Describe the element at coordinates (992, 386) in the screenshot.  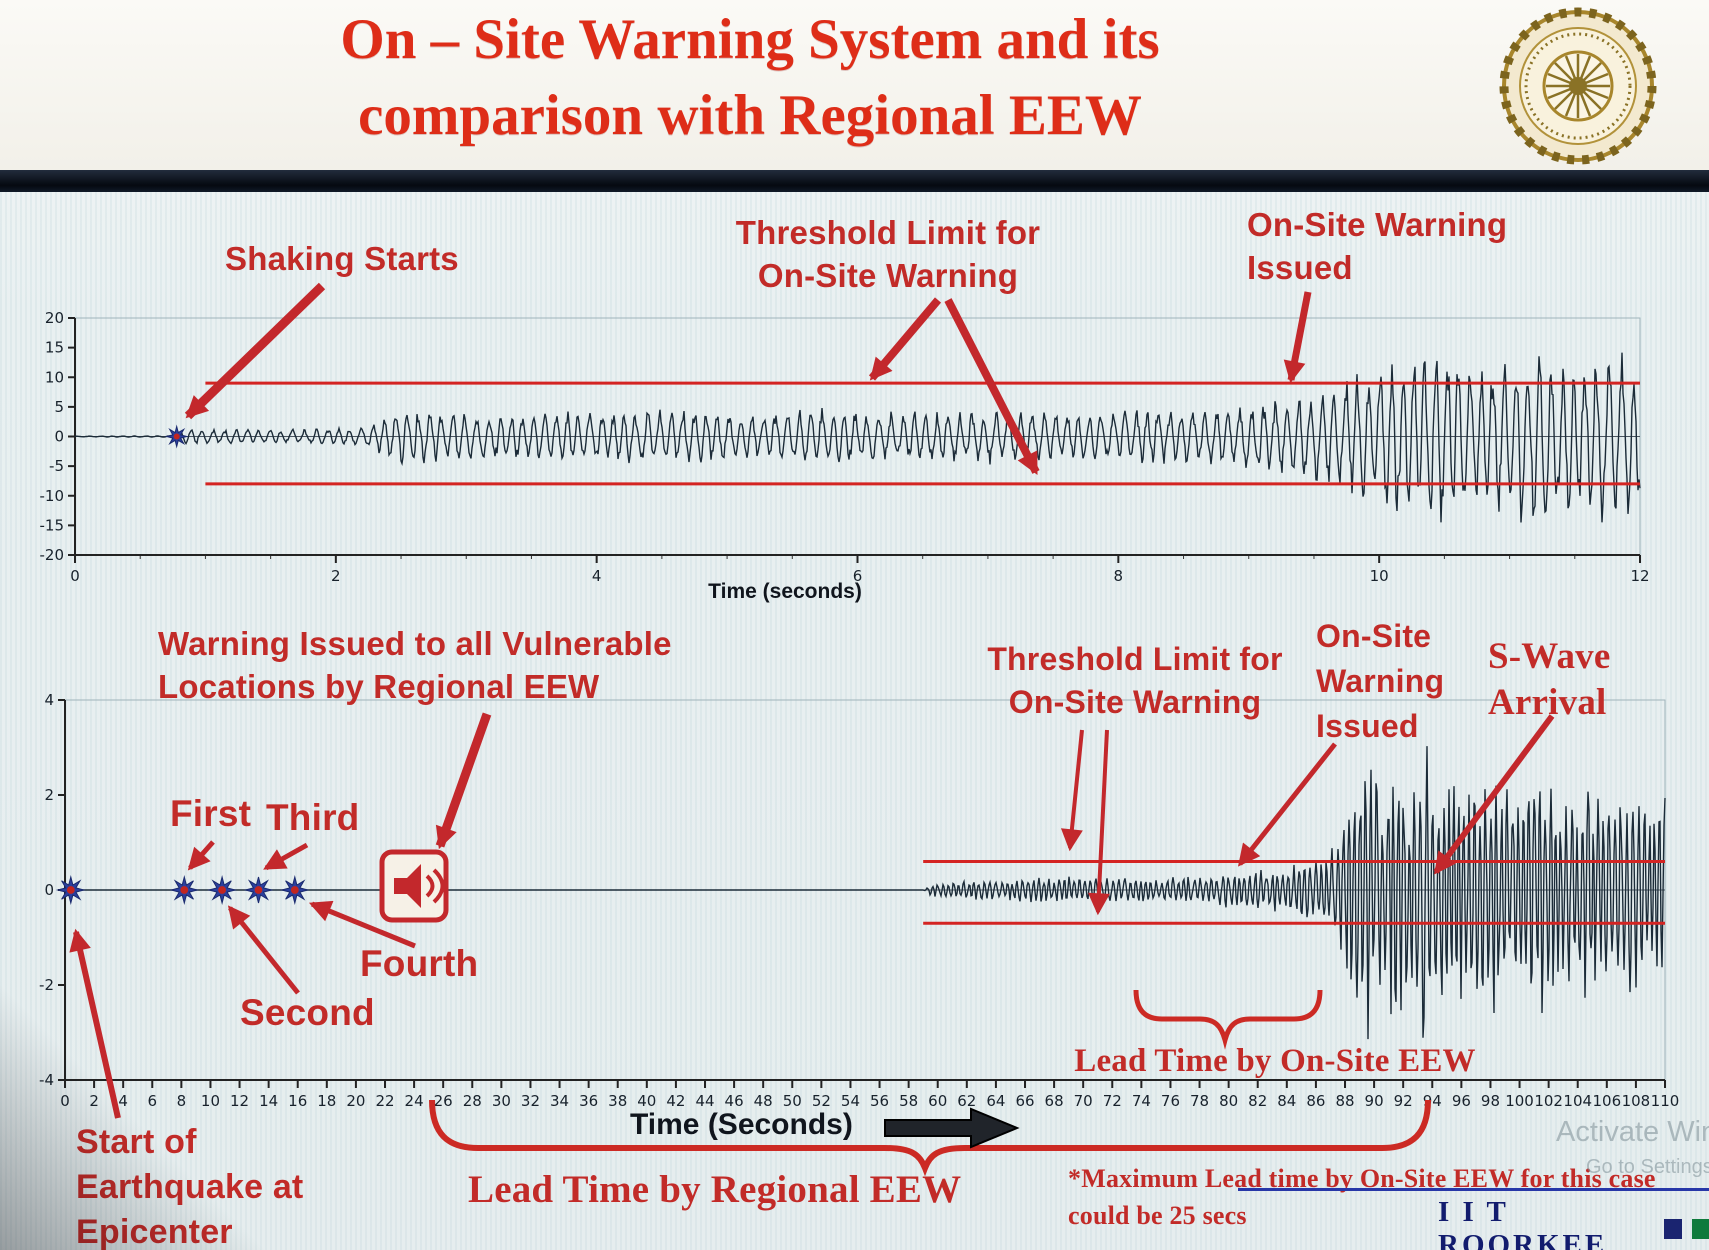
I see `arrow-threshold-lower-top` at that location.